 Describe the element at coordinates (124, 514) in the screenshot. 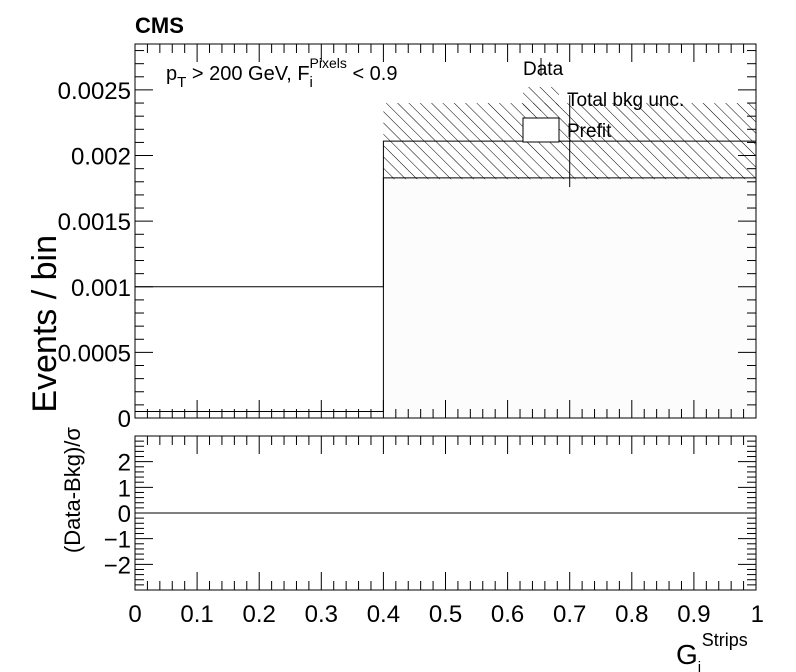

I see `ratio-y-tick-label: 0` at that location.